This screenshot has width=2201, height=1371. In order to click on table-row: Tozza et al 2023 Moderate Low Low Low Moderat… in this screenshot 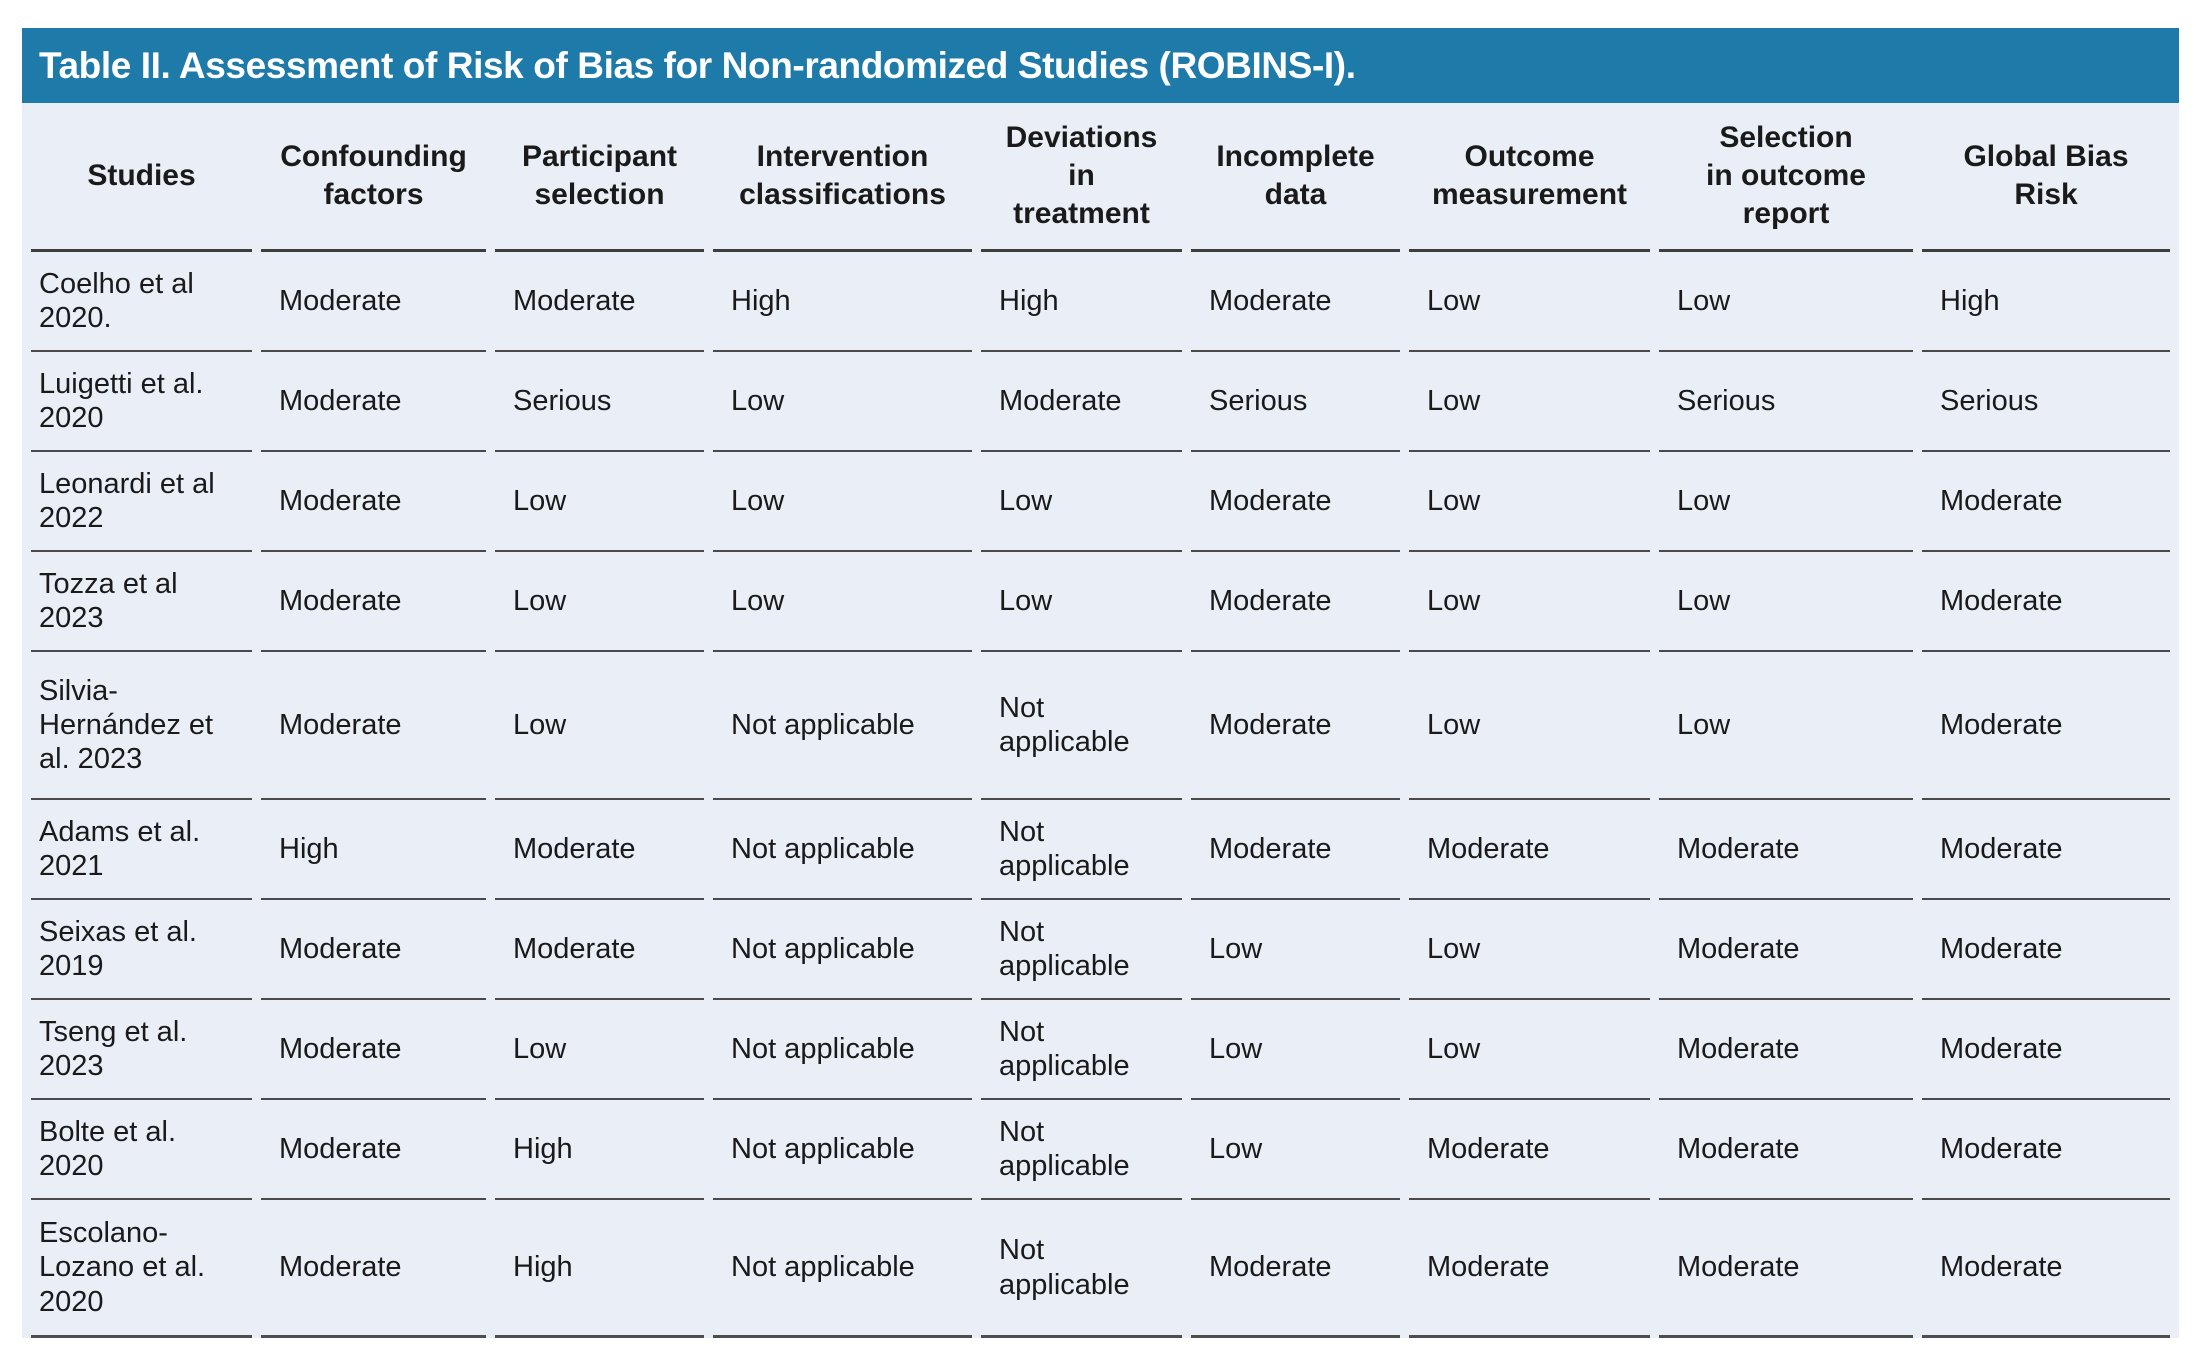, I will do `click(1100, 602)`.